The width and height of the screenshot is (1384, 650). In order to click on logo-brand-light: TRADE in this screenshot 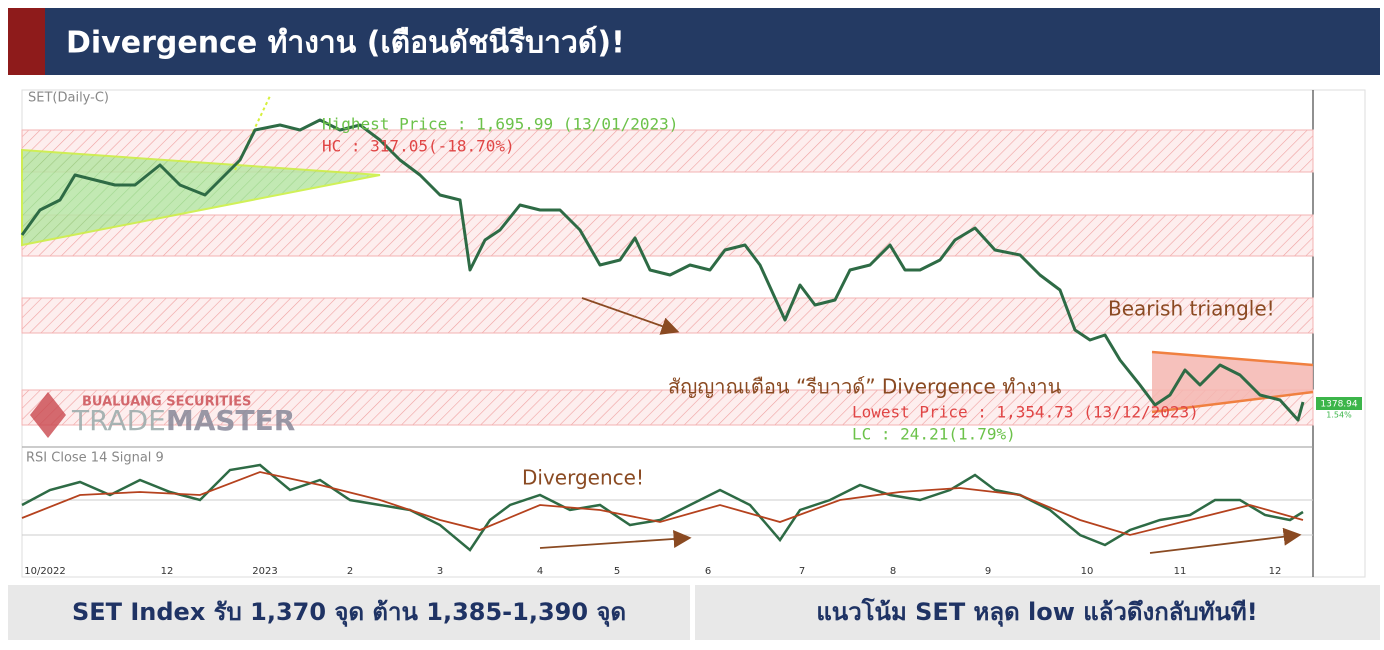, I will do `click(118, 420)`.